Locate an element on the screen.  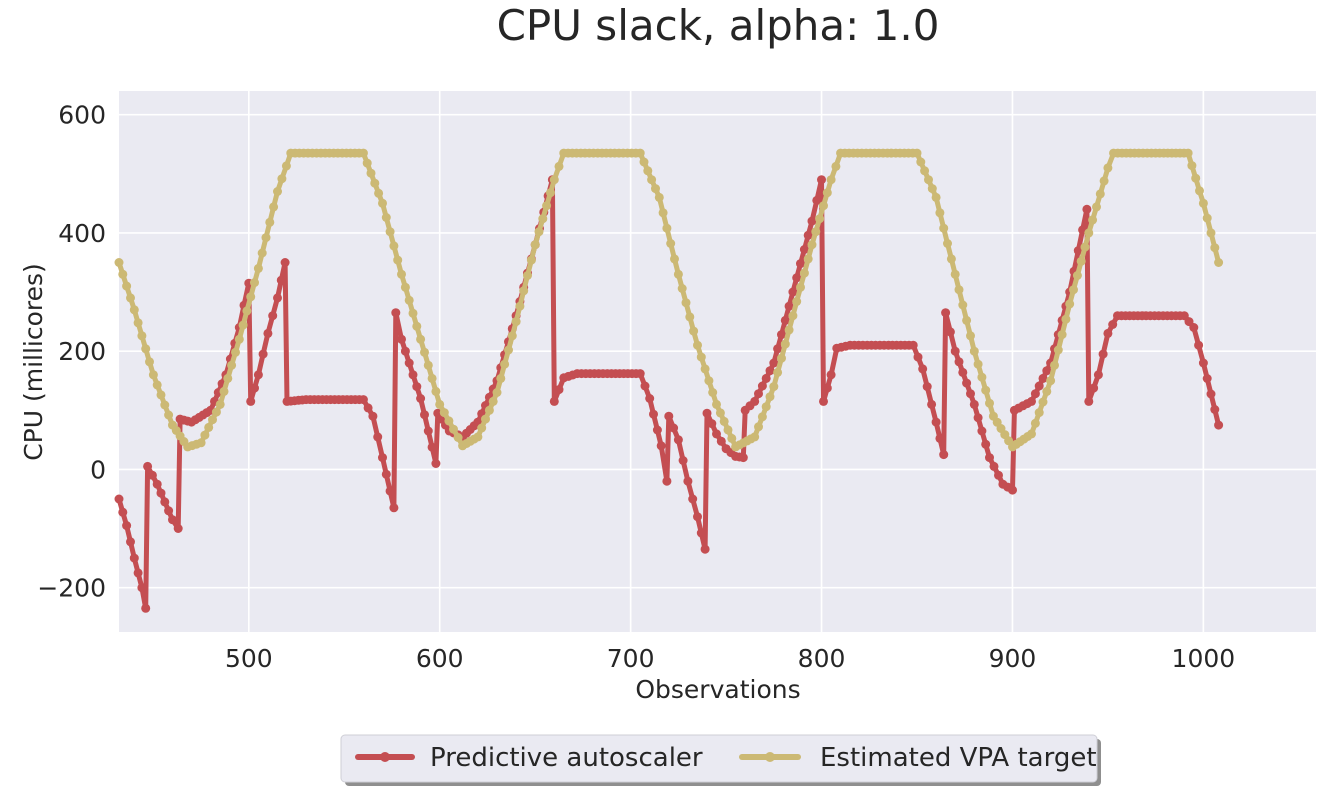
y-axis-ticks: −200 0 200 400 600 is located at coordinates (71, 352).